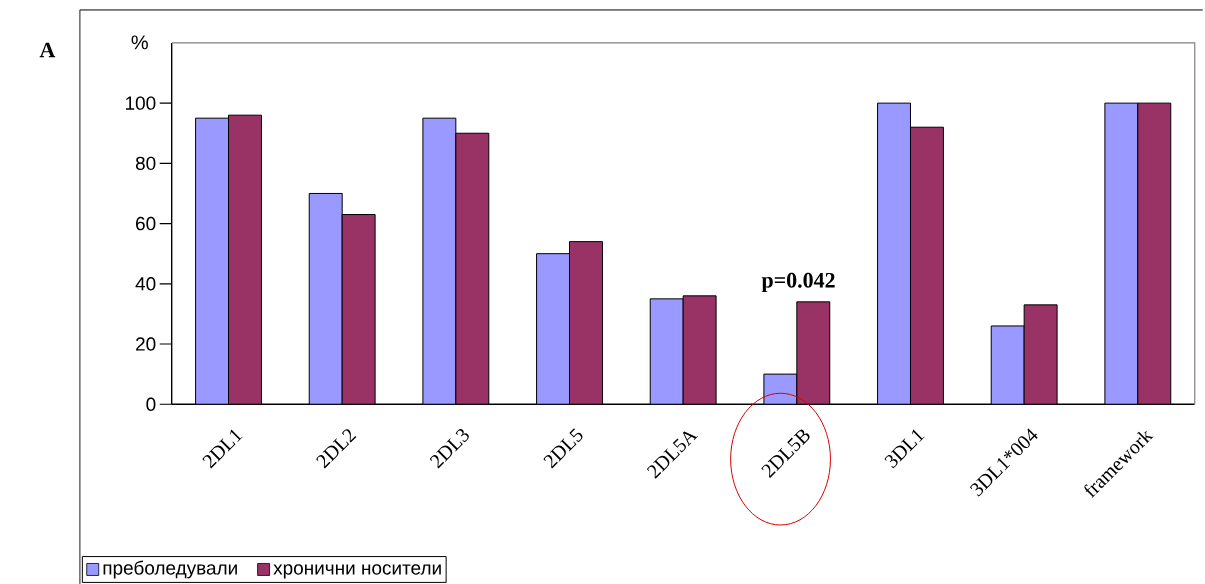 This screenshot has width=1205, height=584. I want to click on y-tick-label: 0, so click(151, 404).